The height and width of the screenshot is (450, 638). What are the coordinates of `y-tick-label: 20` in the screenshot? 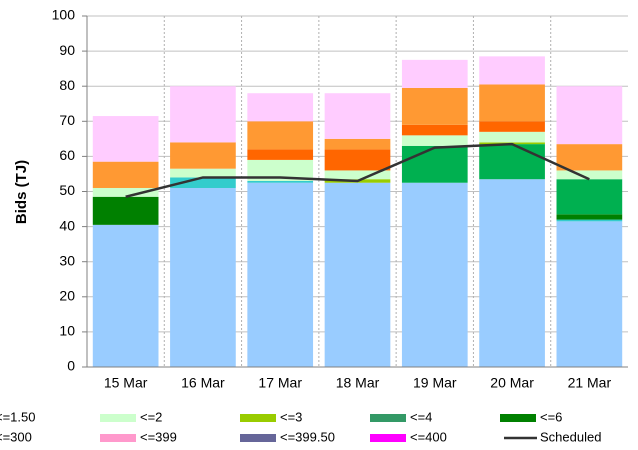 It's located at (67, 296).